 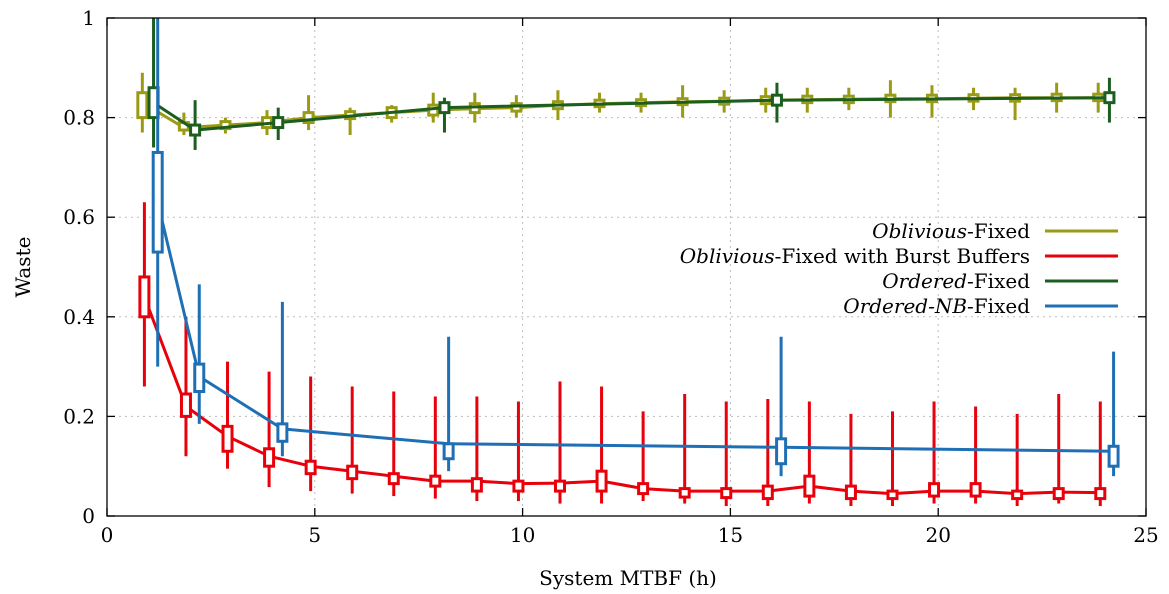 I want to click on legend-label-rest: -Fixed with Burst Buffers, so click(x=902, y=256).